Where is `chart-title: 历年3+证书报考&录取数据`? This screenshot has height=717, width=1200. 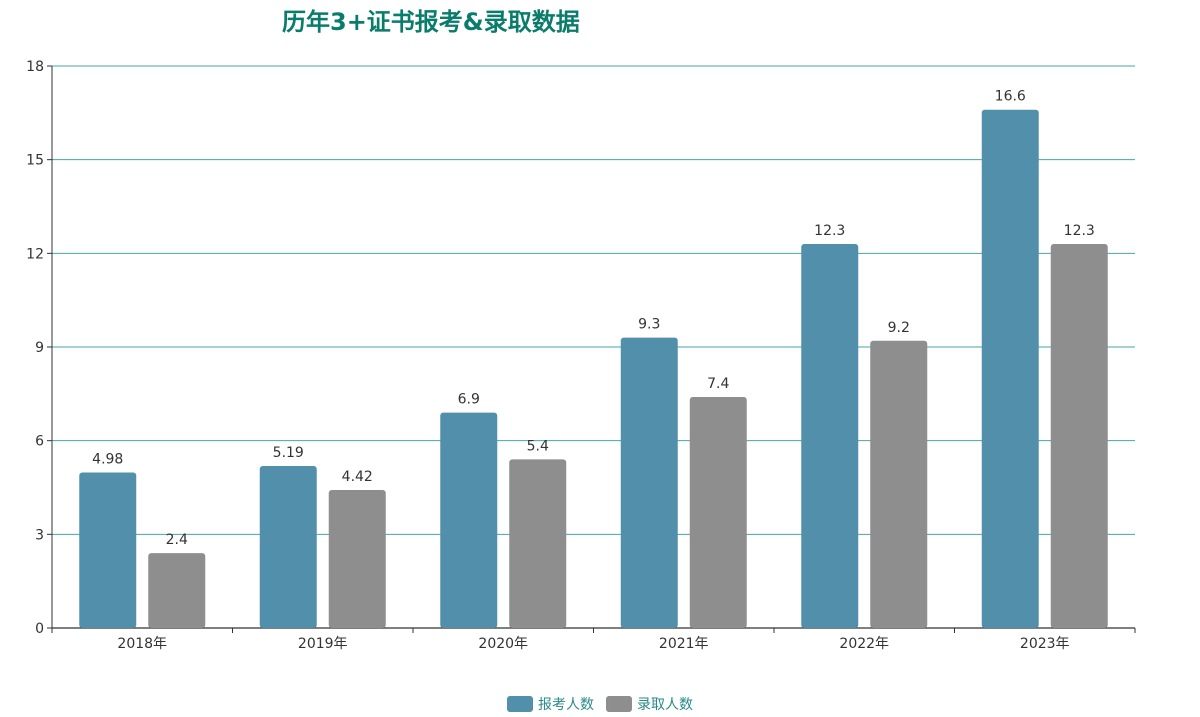 chart-title: 历年3+证书报考&录取数据 is located at coordinates (431, 22).